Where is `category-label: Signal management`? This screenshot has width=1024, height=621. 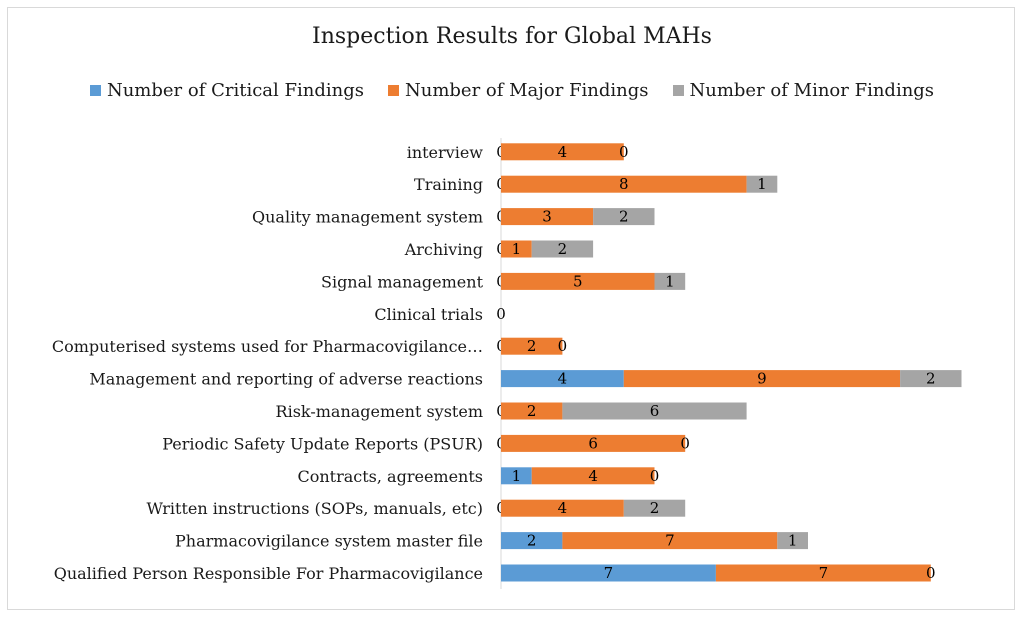
category-label: Signal management is located at coordinates (402, 281).